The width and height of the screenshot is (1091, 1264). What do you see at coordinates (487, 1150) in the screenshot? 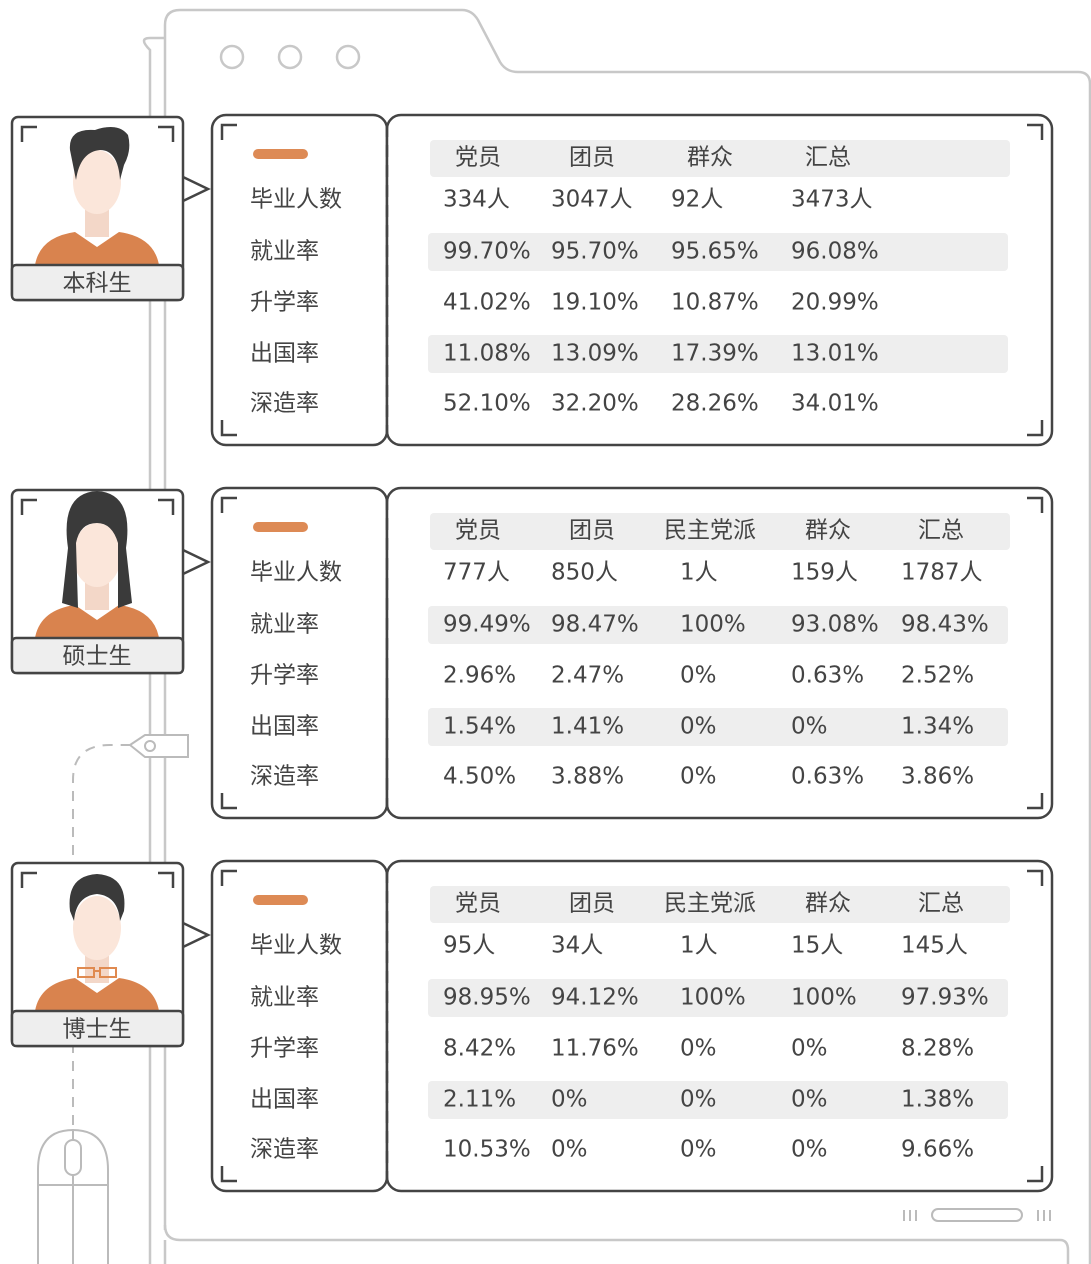
I see `cell: 10.53%` at bounding box center [487, 1150].